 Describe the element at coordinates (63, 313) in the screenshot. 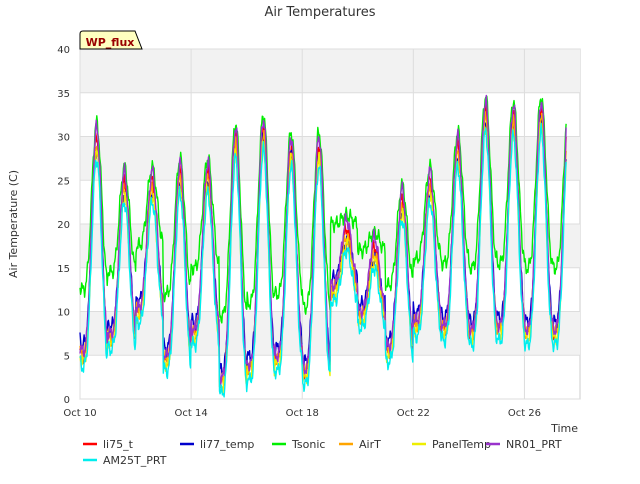

I see `y-tick-label: 10` at that location.